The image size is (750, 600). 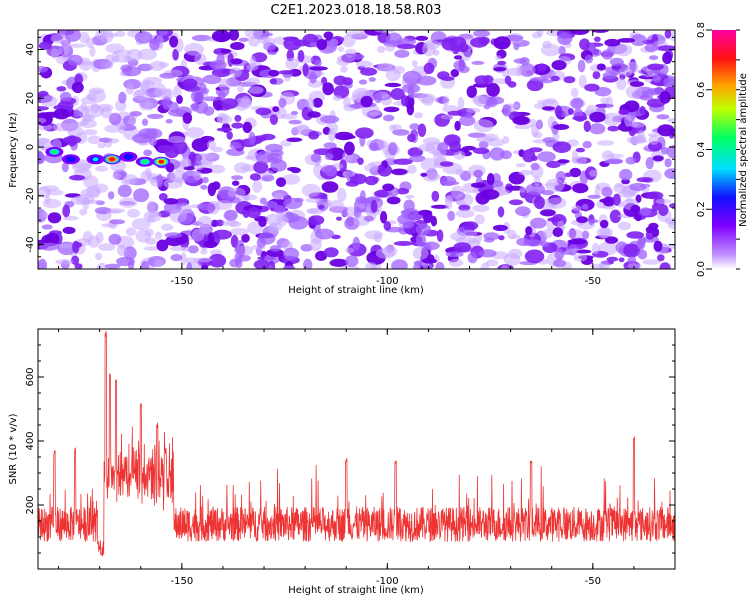 I want to click on heatmap-ylabel: Frequency (Hz), so click(x=13, y=150).